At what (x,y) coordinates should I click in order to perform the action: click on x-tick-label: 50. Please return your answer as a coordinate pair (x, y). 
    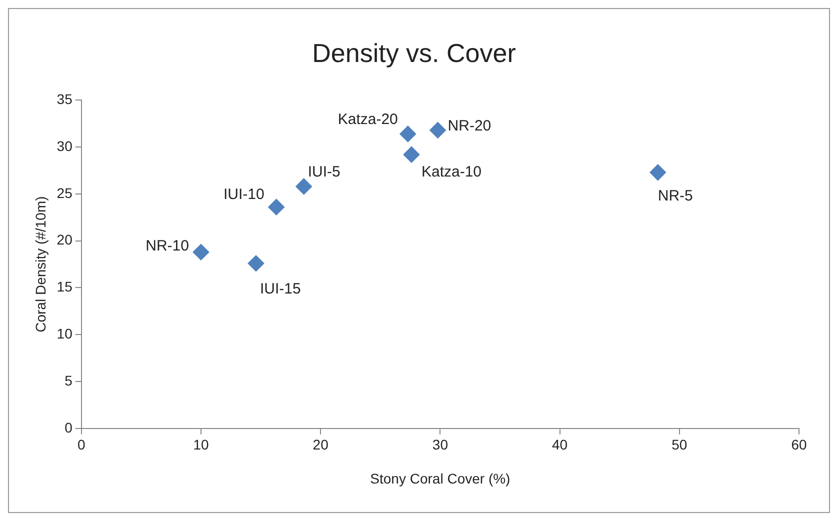
    Looking at the image, I should click on (680, 444).